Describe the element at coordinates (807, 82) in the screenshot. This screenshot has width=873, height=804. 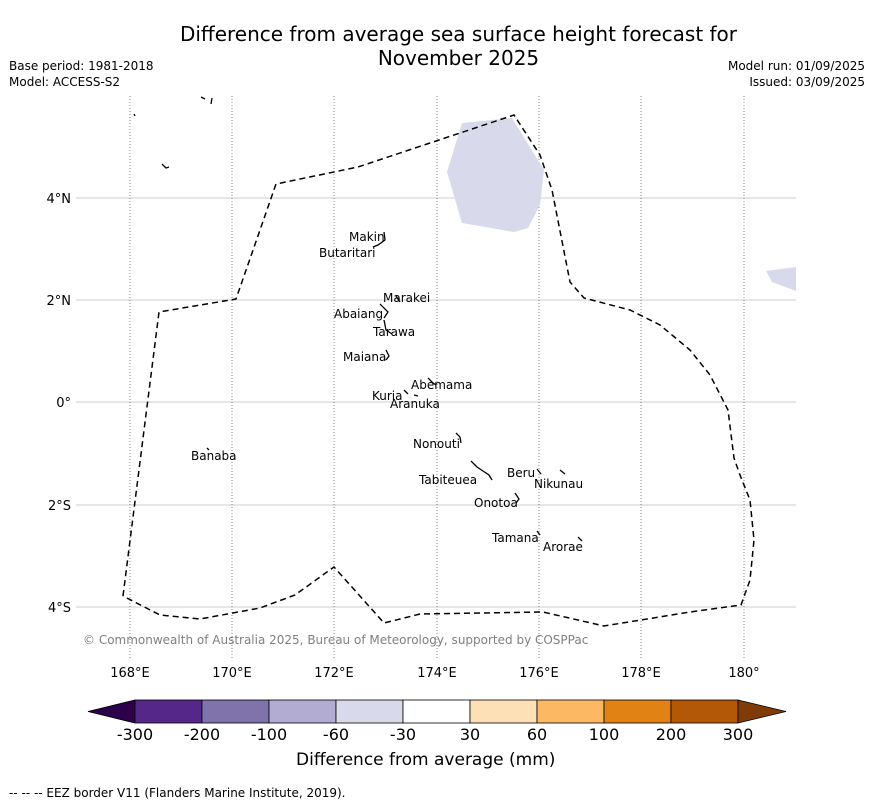
I see `issued-date: Issued: 03/09/2025` at that location.